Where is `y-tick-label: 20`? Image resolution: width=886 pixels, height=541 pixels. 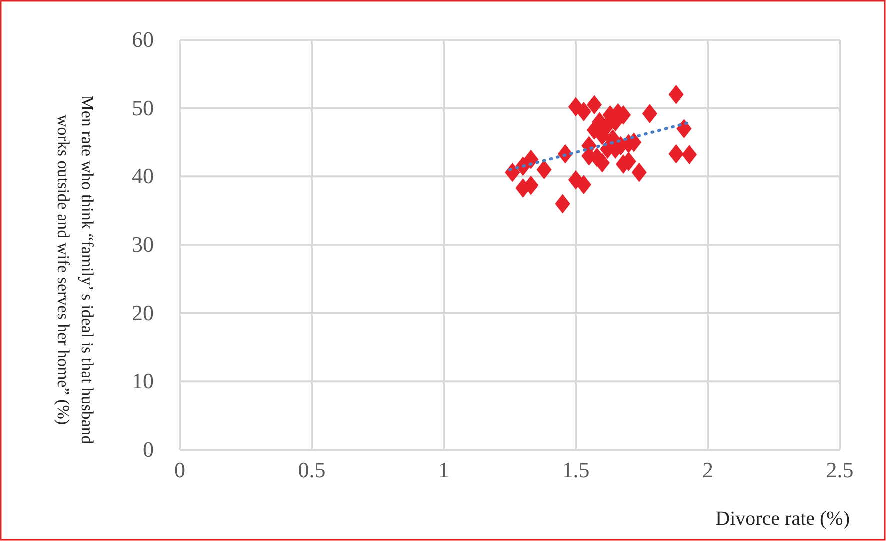
y-tick-label: 20 is located at coordinates (143, 313).